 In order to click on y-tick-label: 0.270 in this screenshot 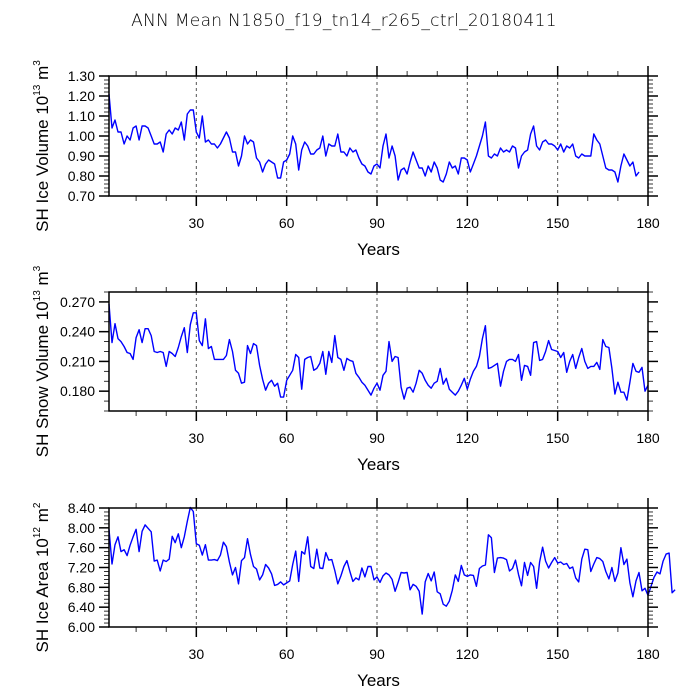, I will do `click(77, 302)`.